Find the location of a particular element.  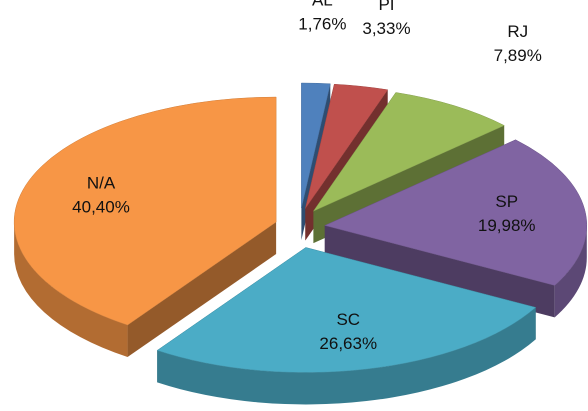

slice-value-label: 26,63% is located at coordinates (348, 343).